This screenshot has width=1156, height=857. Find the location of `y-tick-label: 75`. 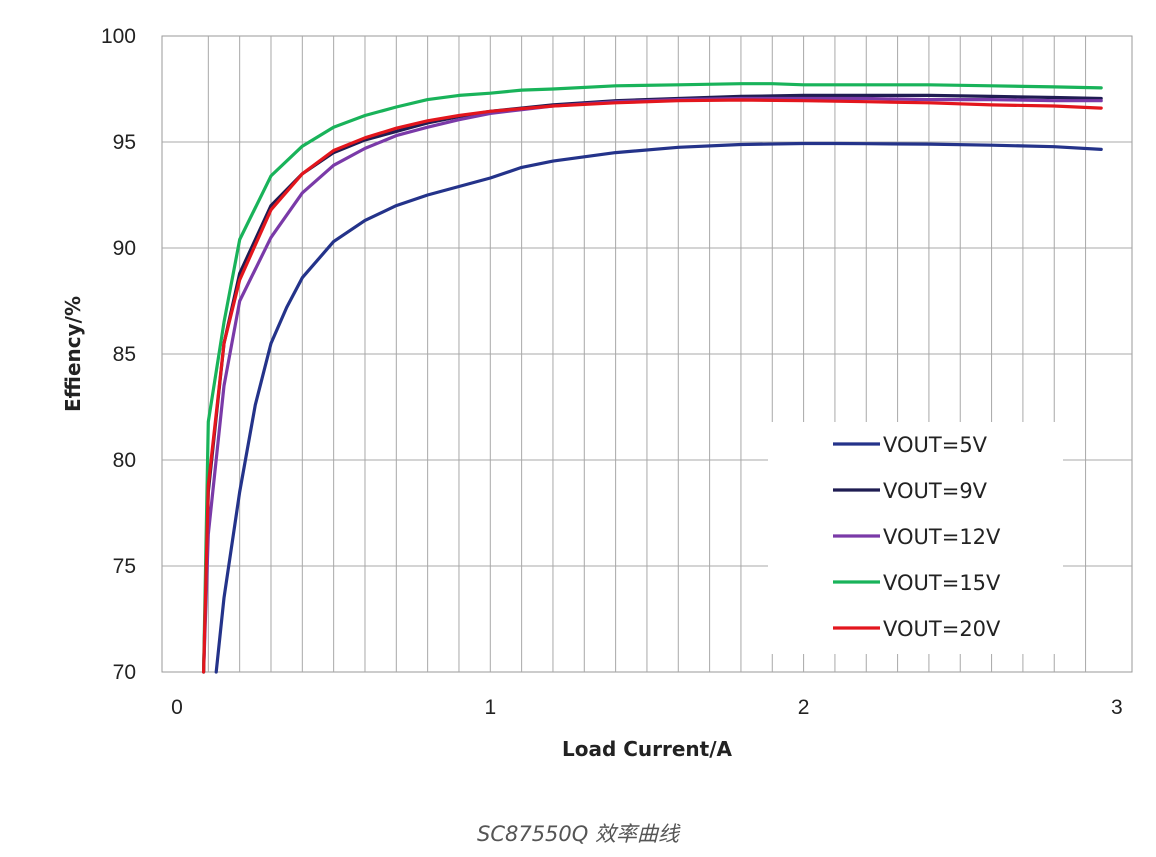

y-tick-label: 75 is located at coordinates (124, 566).